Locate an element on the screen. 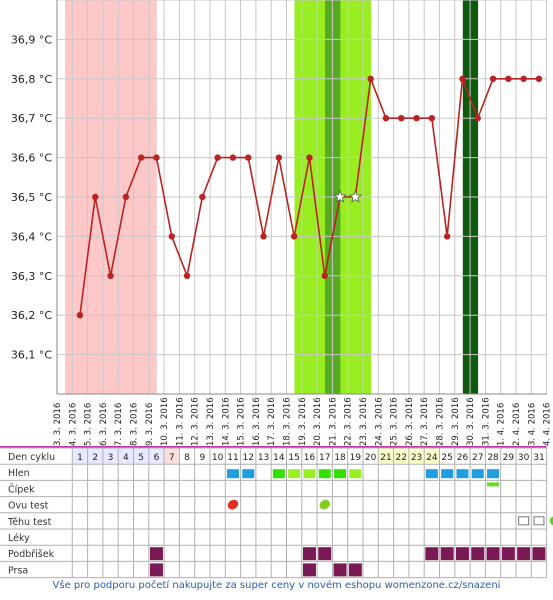 The width and height of the screenshot is (553, 600). day-number: 2 is located at coordinates (95, 458).